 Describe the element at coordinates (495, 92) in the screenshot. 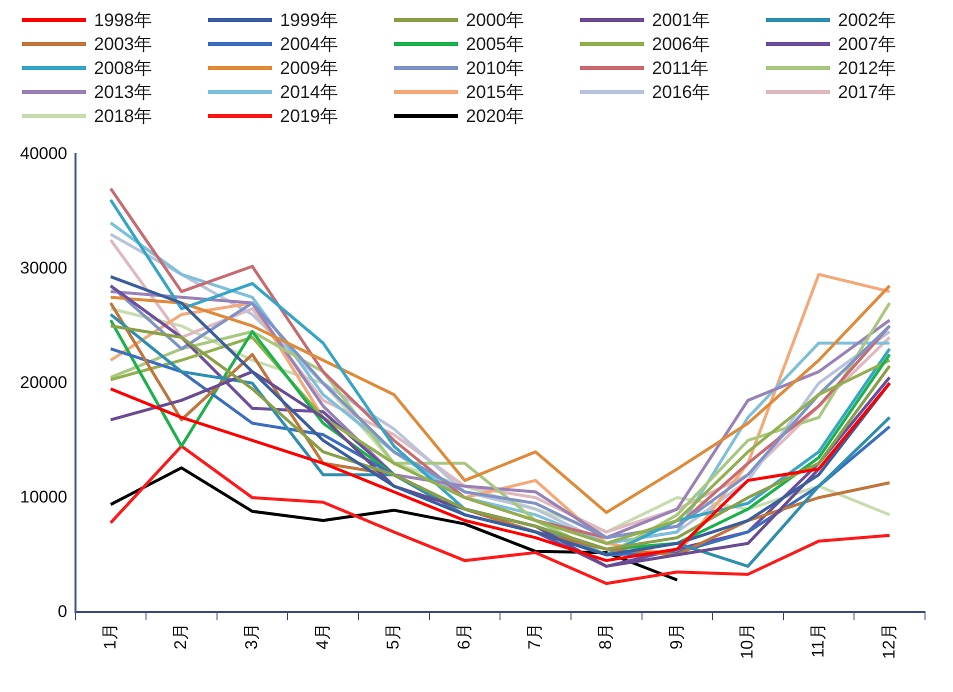

I see `legend-label: 2015年` at that location.